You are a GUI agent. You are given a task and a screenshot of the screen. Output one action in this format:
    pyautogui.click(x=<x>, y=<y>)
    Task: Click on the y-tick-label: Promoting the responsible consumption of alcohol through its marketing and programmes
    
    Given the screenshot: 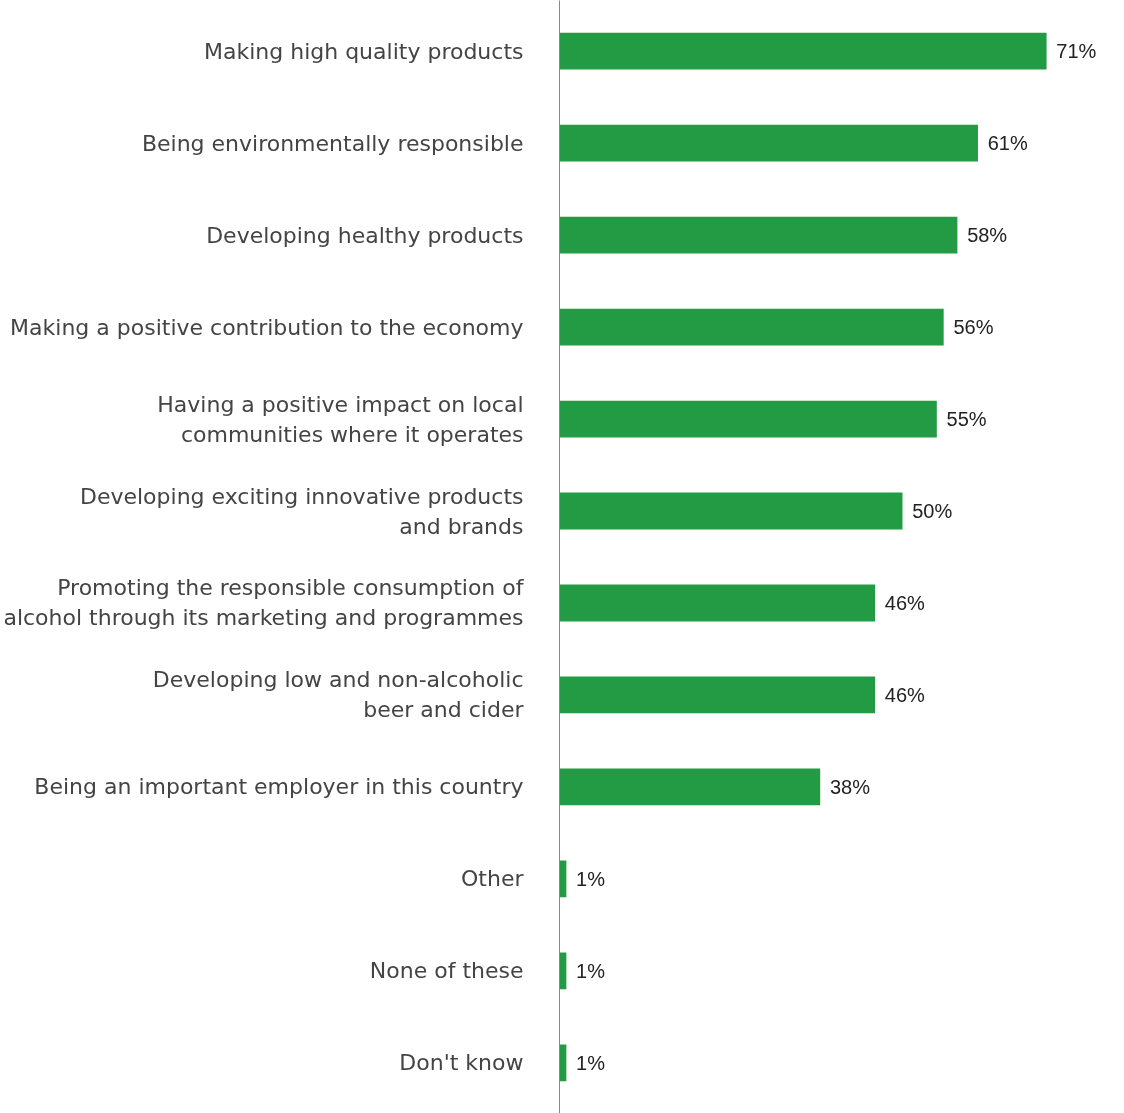 What is the action you would take?
    pyautogui.click(x=264, y=603)
    